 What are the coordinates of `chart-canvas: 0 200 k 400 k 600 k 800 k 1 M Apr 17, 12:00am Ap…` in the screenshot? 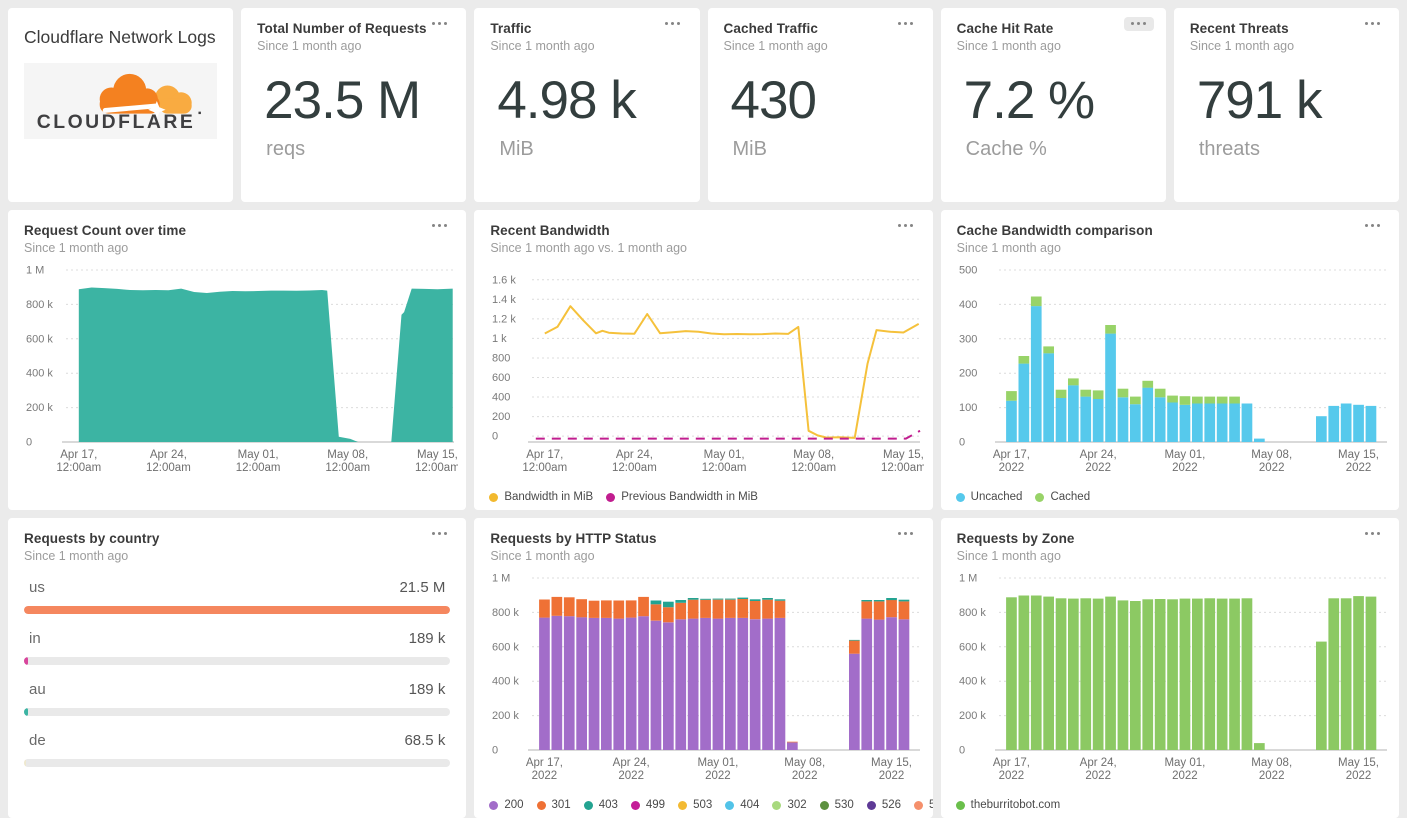 It's located at (238, 370).